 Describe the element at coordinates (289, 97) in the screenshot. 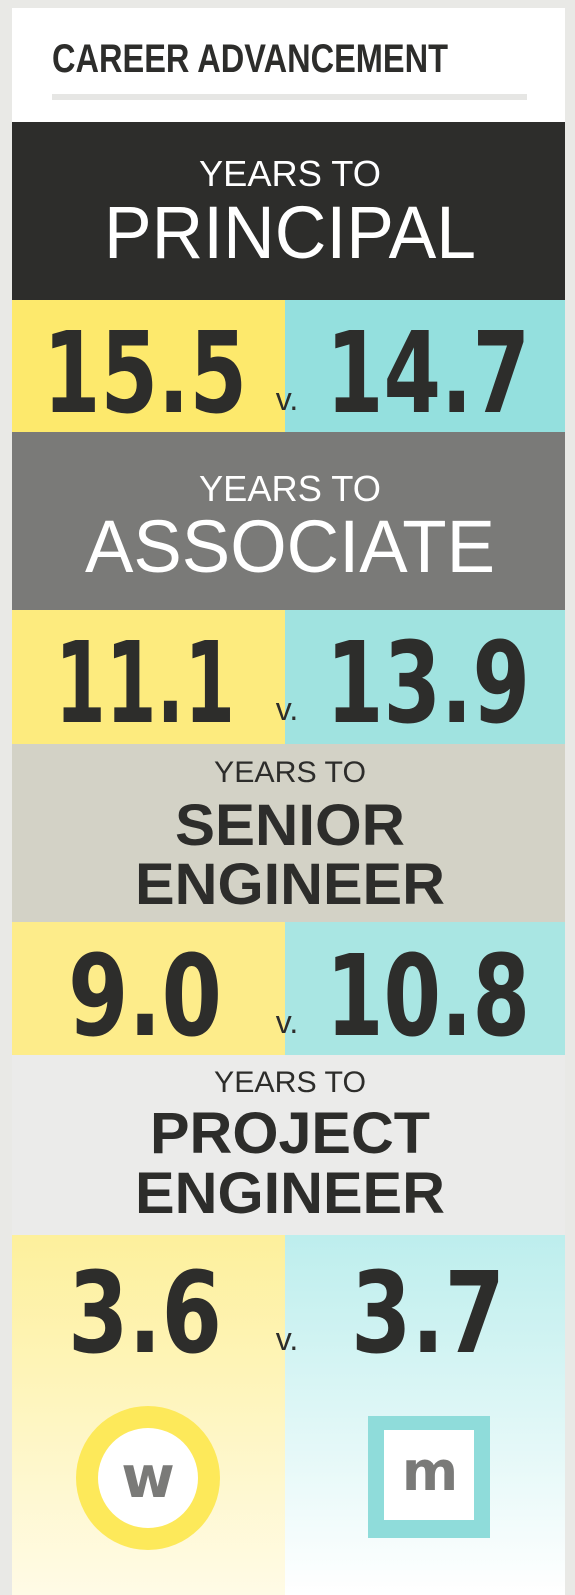

I see `title-rule` at that location.